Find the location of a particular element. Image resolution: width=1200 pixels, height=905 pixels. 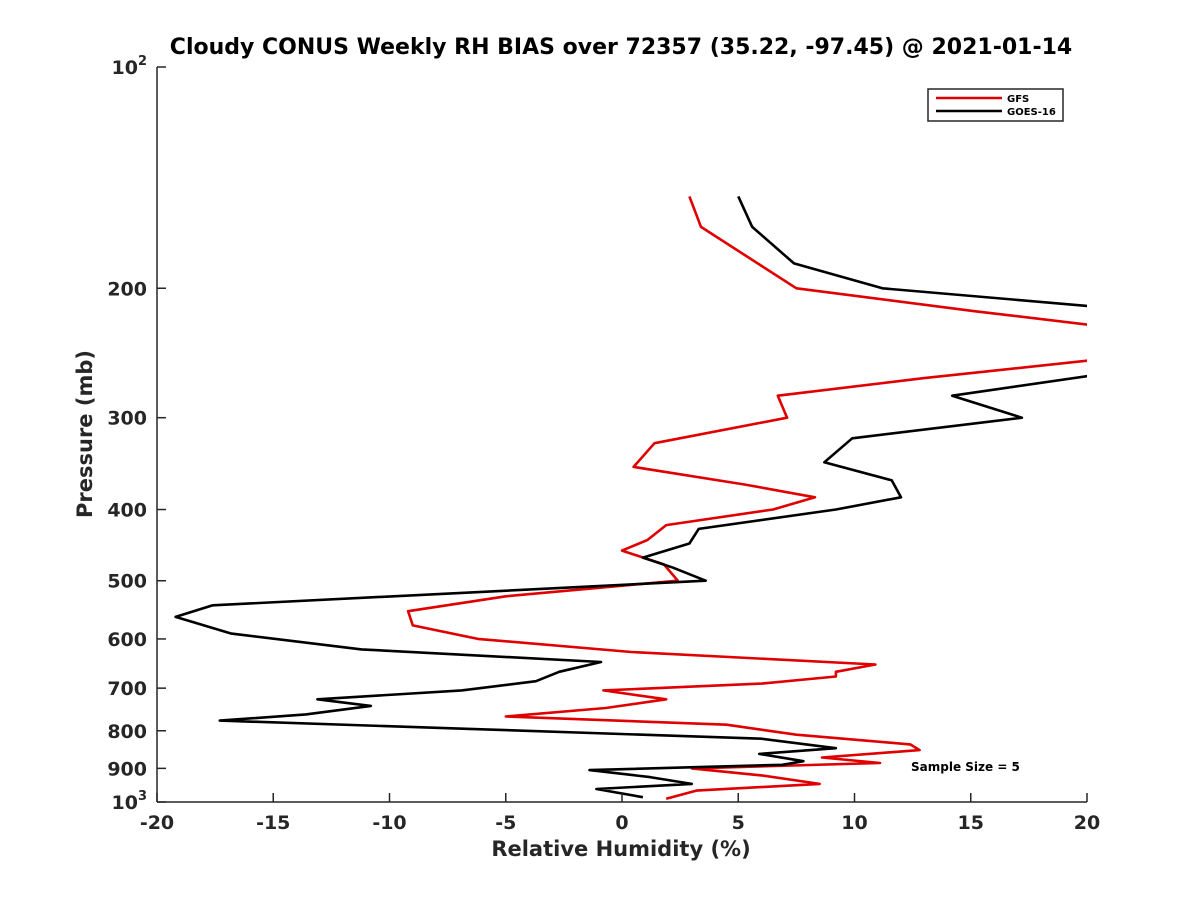

y-tick-label: 300 is located at coordinates (127, 419).